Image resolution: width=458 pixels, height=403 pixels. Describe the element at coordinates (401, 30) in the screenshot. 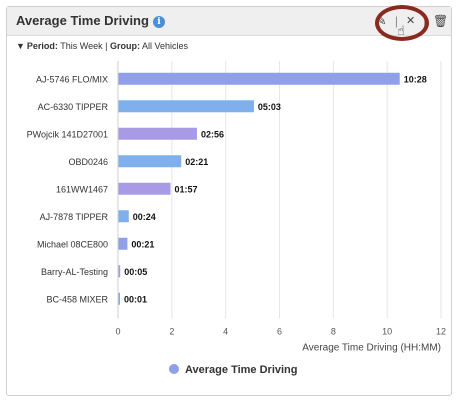

I see `pointer-hand-icon: ☝` at that location.